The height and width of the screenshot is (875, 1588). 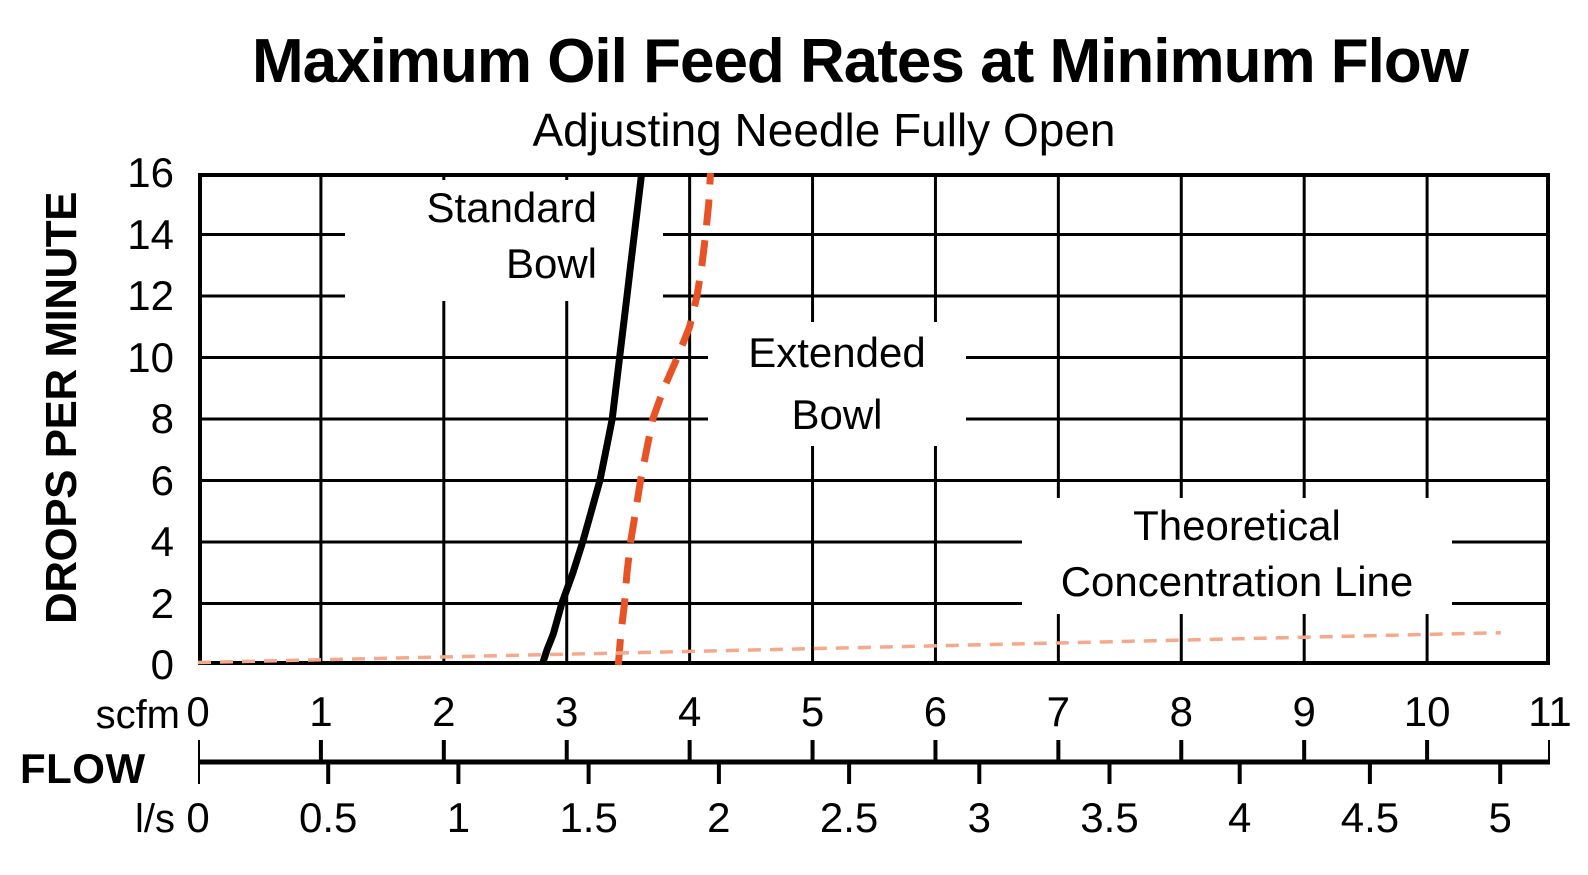 I want to click on annotation-line: Extended, so click(x=837, y=352).